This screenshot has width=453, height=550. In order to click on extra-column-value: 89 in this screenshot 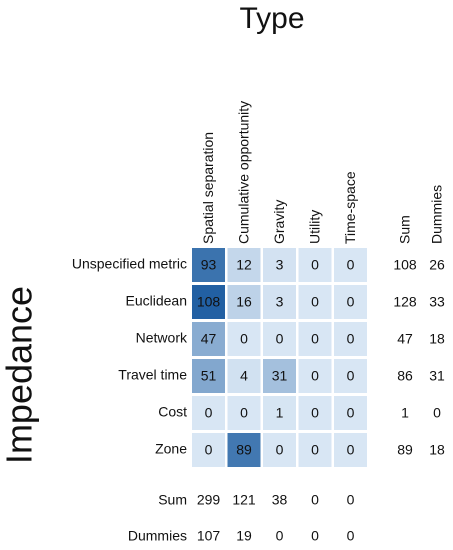, I will do `click(405, 450)`.